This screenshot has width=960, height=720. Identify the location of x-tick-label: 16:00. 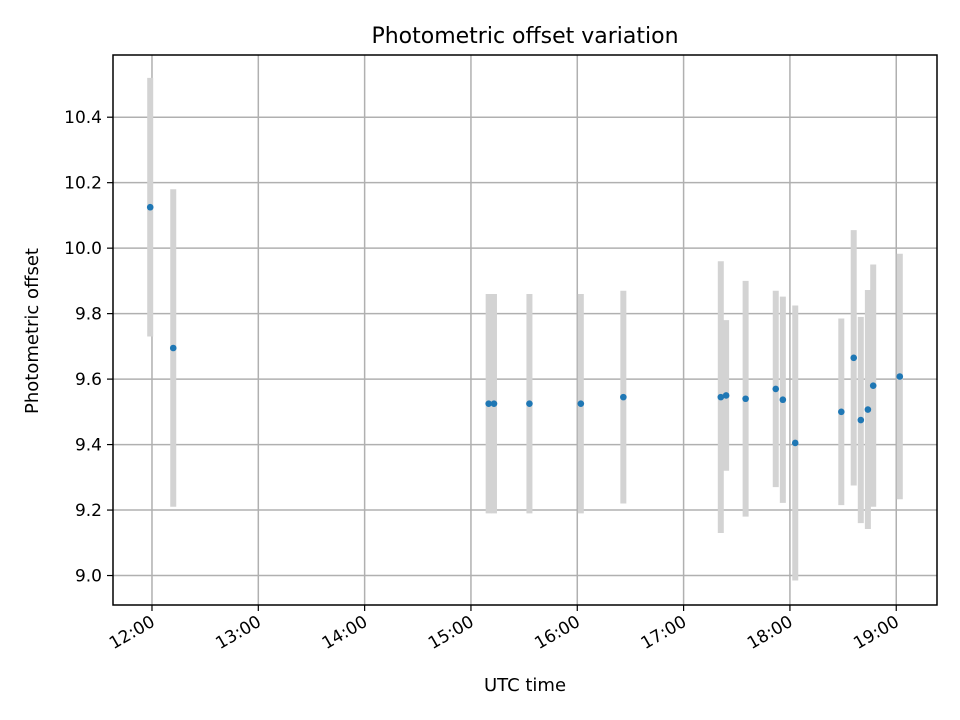
(557, 633).